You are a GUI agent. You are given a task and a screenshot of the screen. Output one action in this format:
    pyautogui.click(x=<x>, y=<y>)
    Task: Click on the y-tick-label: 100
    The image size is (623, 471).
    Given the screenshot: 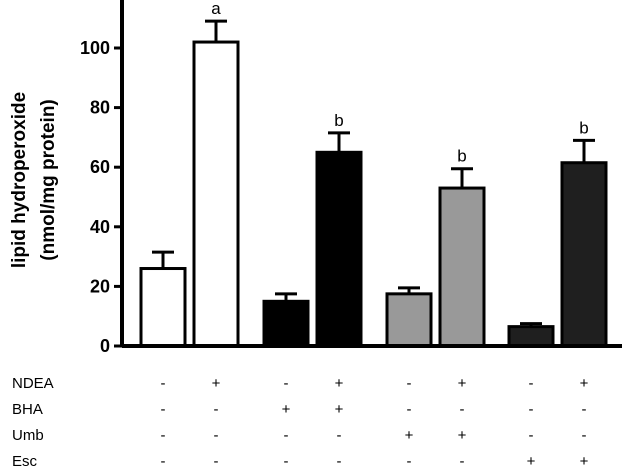 What is the action you would take?
    pyautogui.click(x=95, y=48)
    